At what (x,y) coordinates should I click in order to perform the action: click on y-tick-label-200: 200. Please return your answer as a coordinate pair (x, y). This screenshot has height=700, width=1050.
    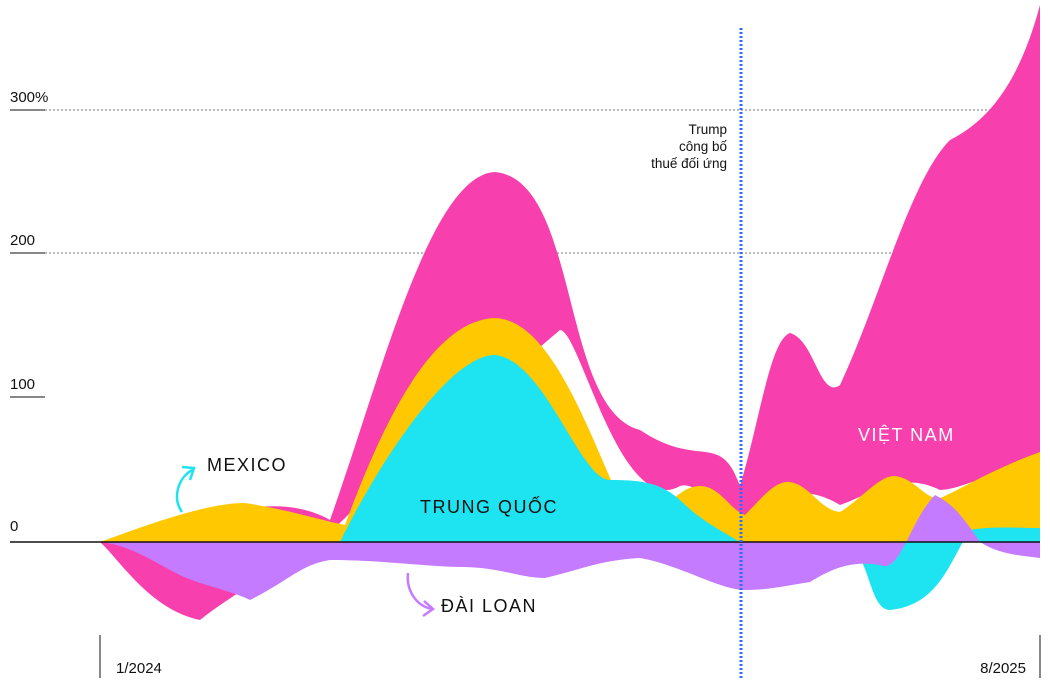
    Looking at the image, I should click on (22, 240).